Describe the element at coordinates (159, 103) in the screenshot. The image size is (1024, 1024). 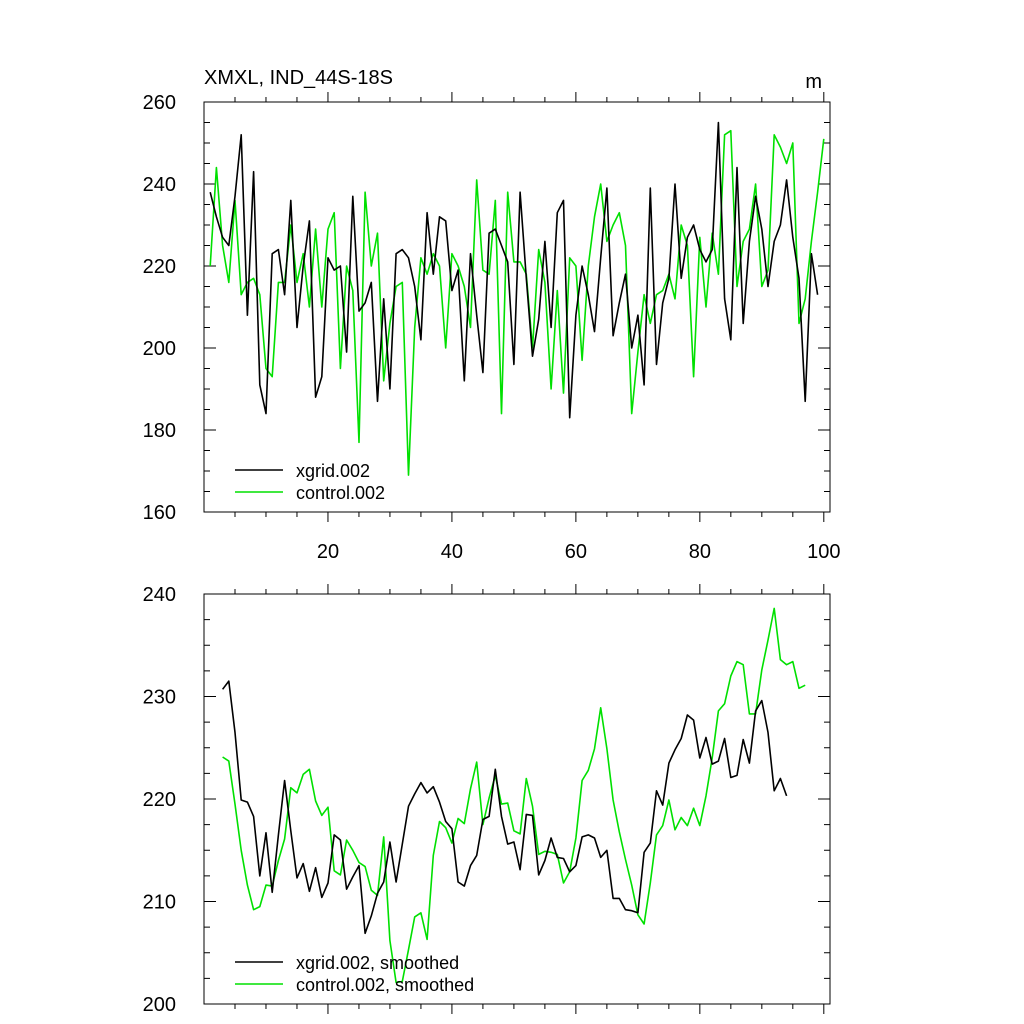
I see `y-tick-label: 260` at that location.